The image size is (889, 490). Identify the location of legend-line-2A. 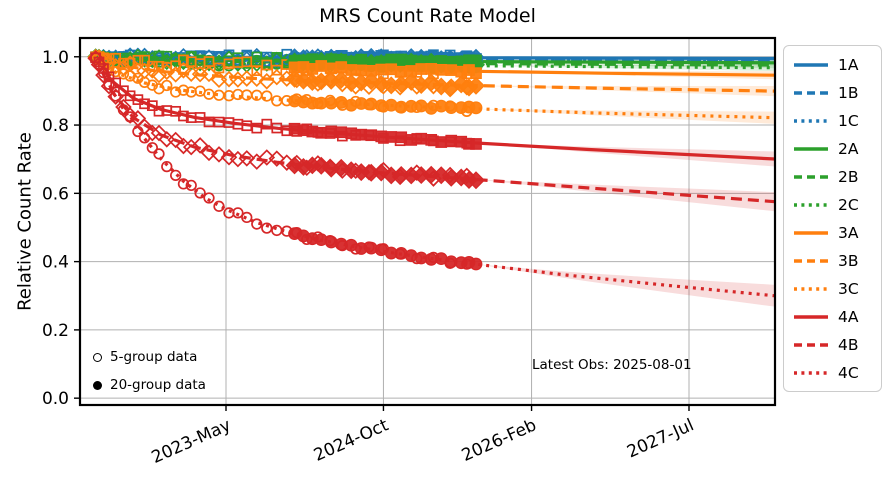
(811, 148).